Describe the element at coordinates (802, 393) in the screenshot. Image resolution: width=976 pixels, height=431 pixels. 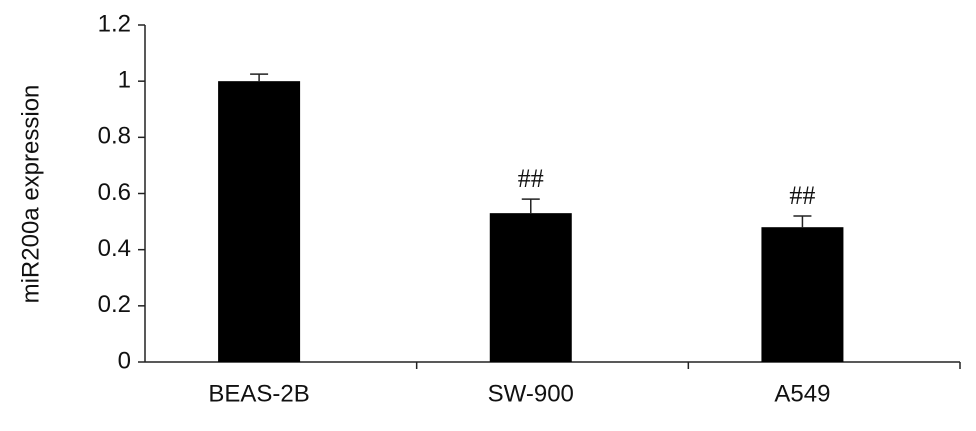
I see `x-tick-label: A549` at that location.